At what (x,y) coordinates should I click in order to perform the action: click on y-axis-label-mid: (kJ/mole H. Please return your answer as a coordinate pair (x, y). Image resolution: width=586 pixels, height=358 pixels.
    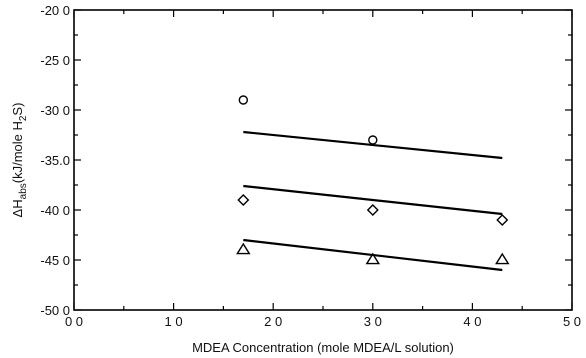
    Looking at the image, I should click on (17, 152).